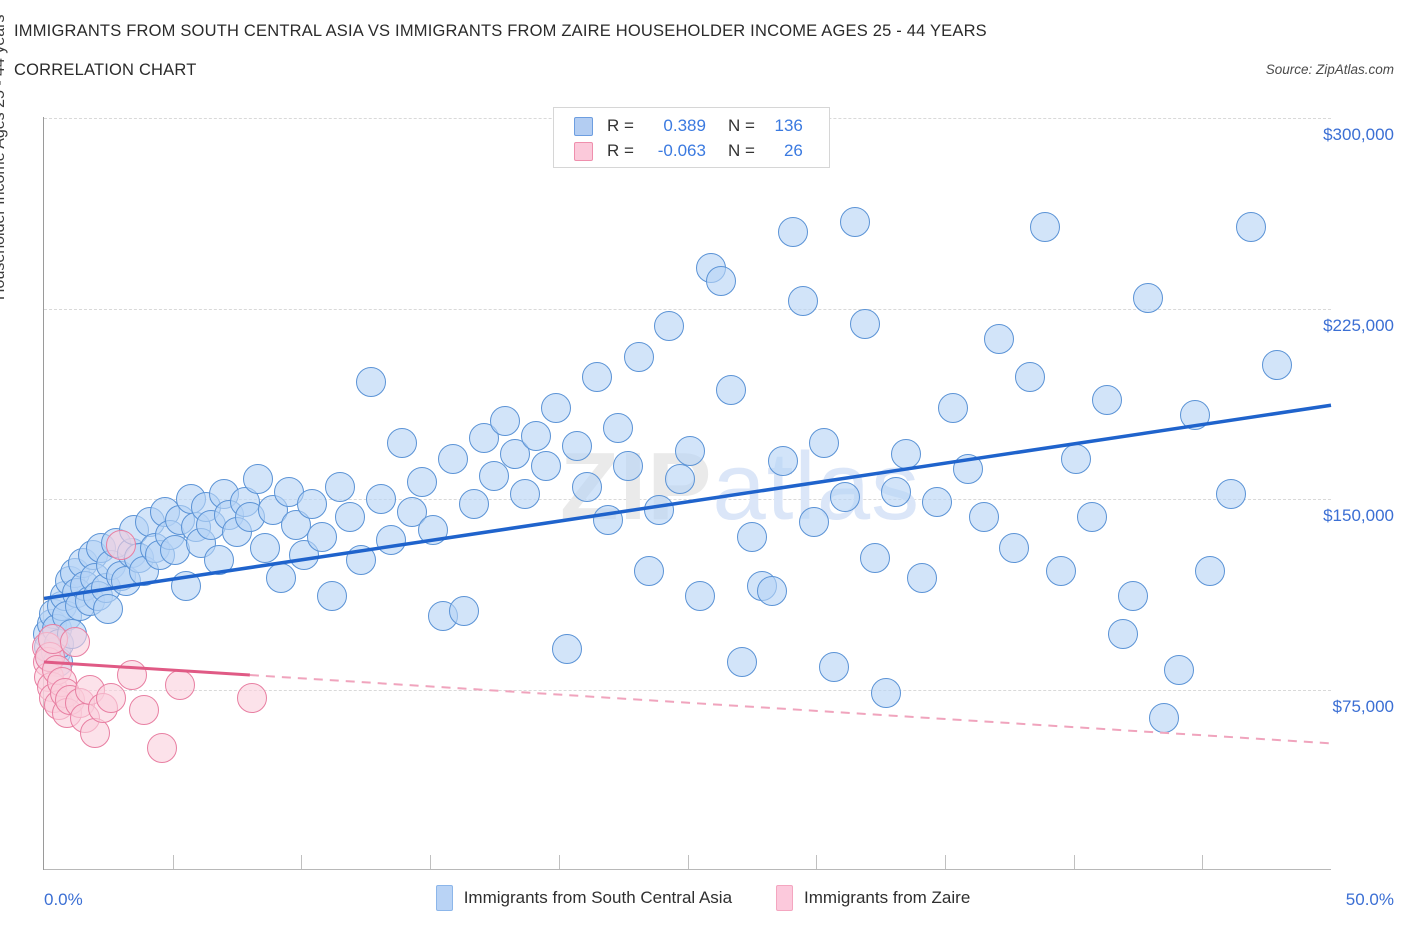 Image resolution: width=1406 pixels, height=930 pixels. I want to click on stats-n-value-pink: 26, so click(793, 150).